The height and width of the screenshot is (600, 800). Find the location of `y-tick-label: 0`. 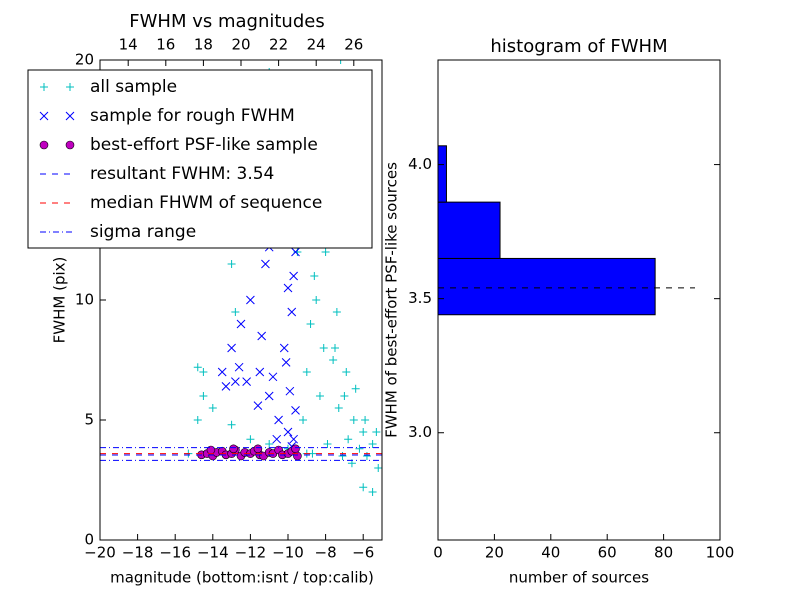

y-tick-label: 0 is located at coordinates (89, 540).